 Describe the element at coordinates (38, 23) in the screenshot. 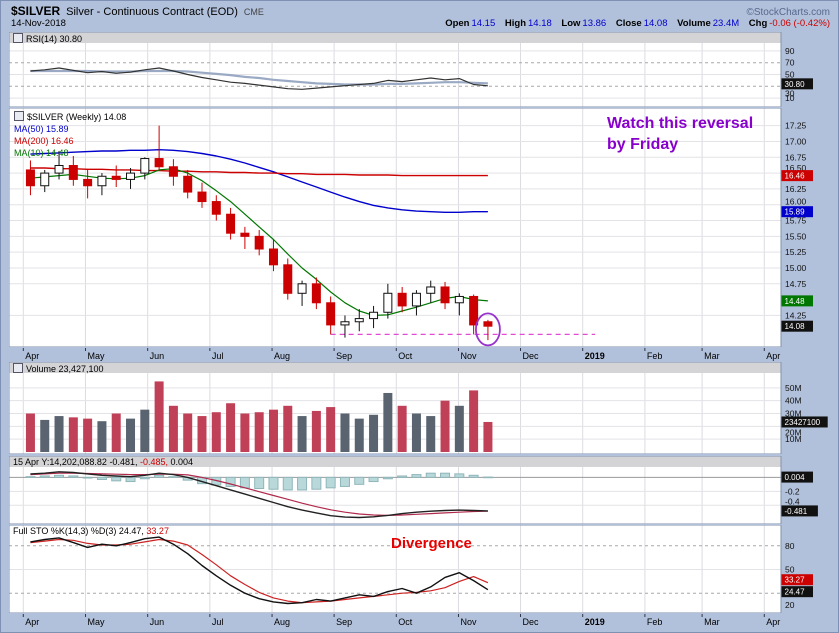

I see `chart-date: 14-Nov-2018` at that location.